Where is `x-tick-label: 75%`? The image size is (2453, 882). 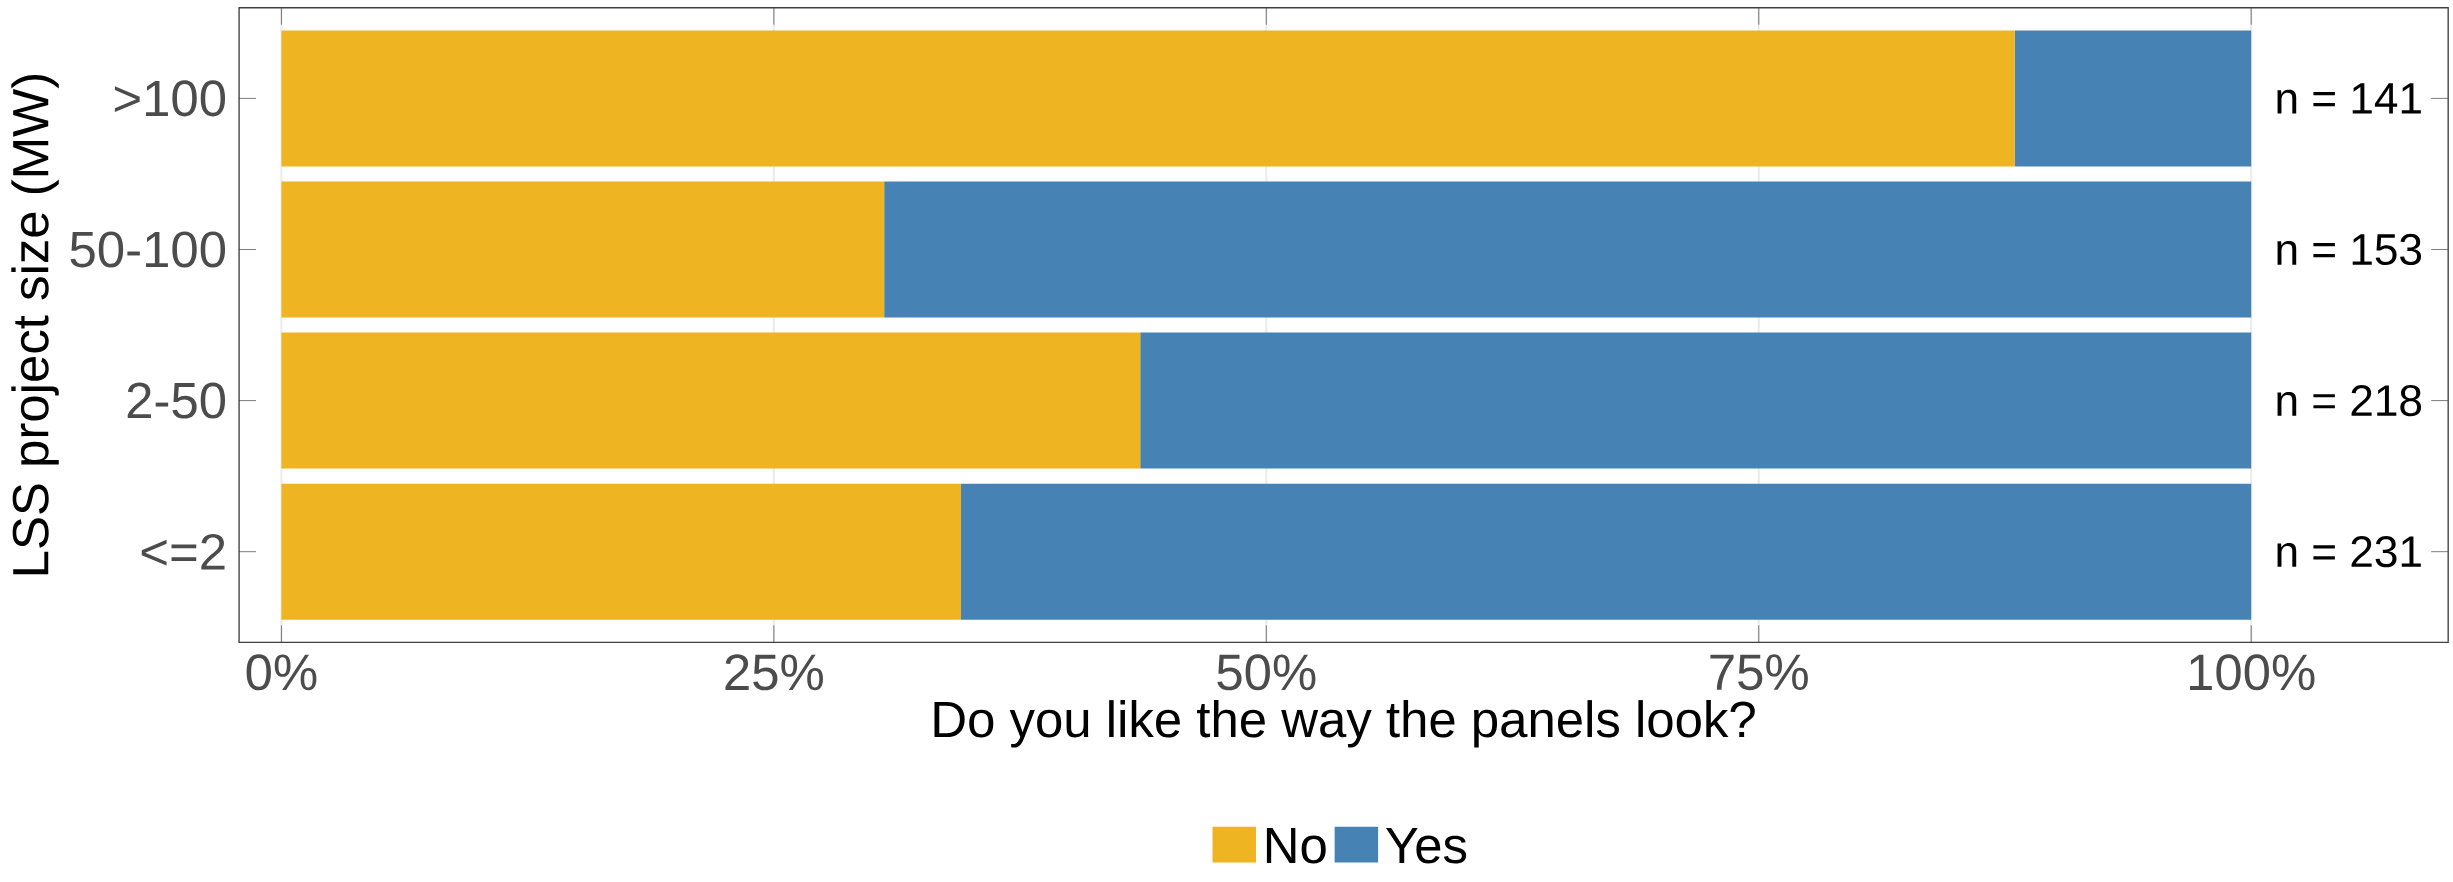 x-tick-label: 75% is located at coordinates (1759, 672).